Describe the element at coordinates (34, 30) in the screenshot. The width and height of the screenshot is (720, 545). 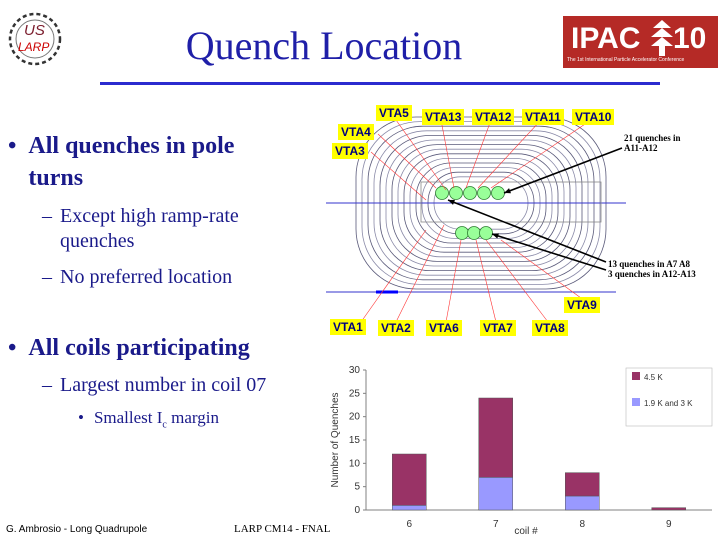
I see `us-larp-top-text: US` at that location.